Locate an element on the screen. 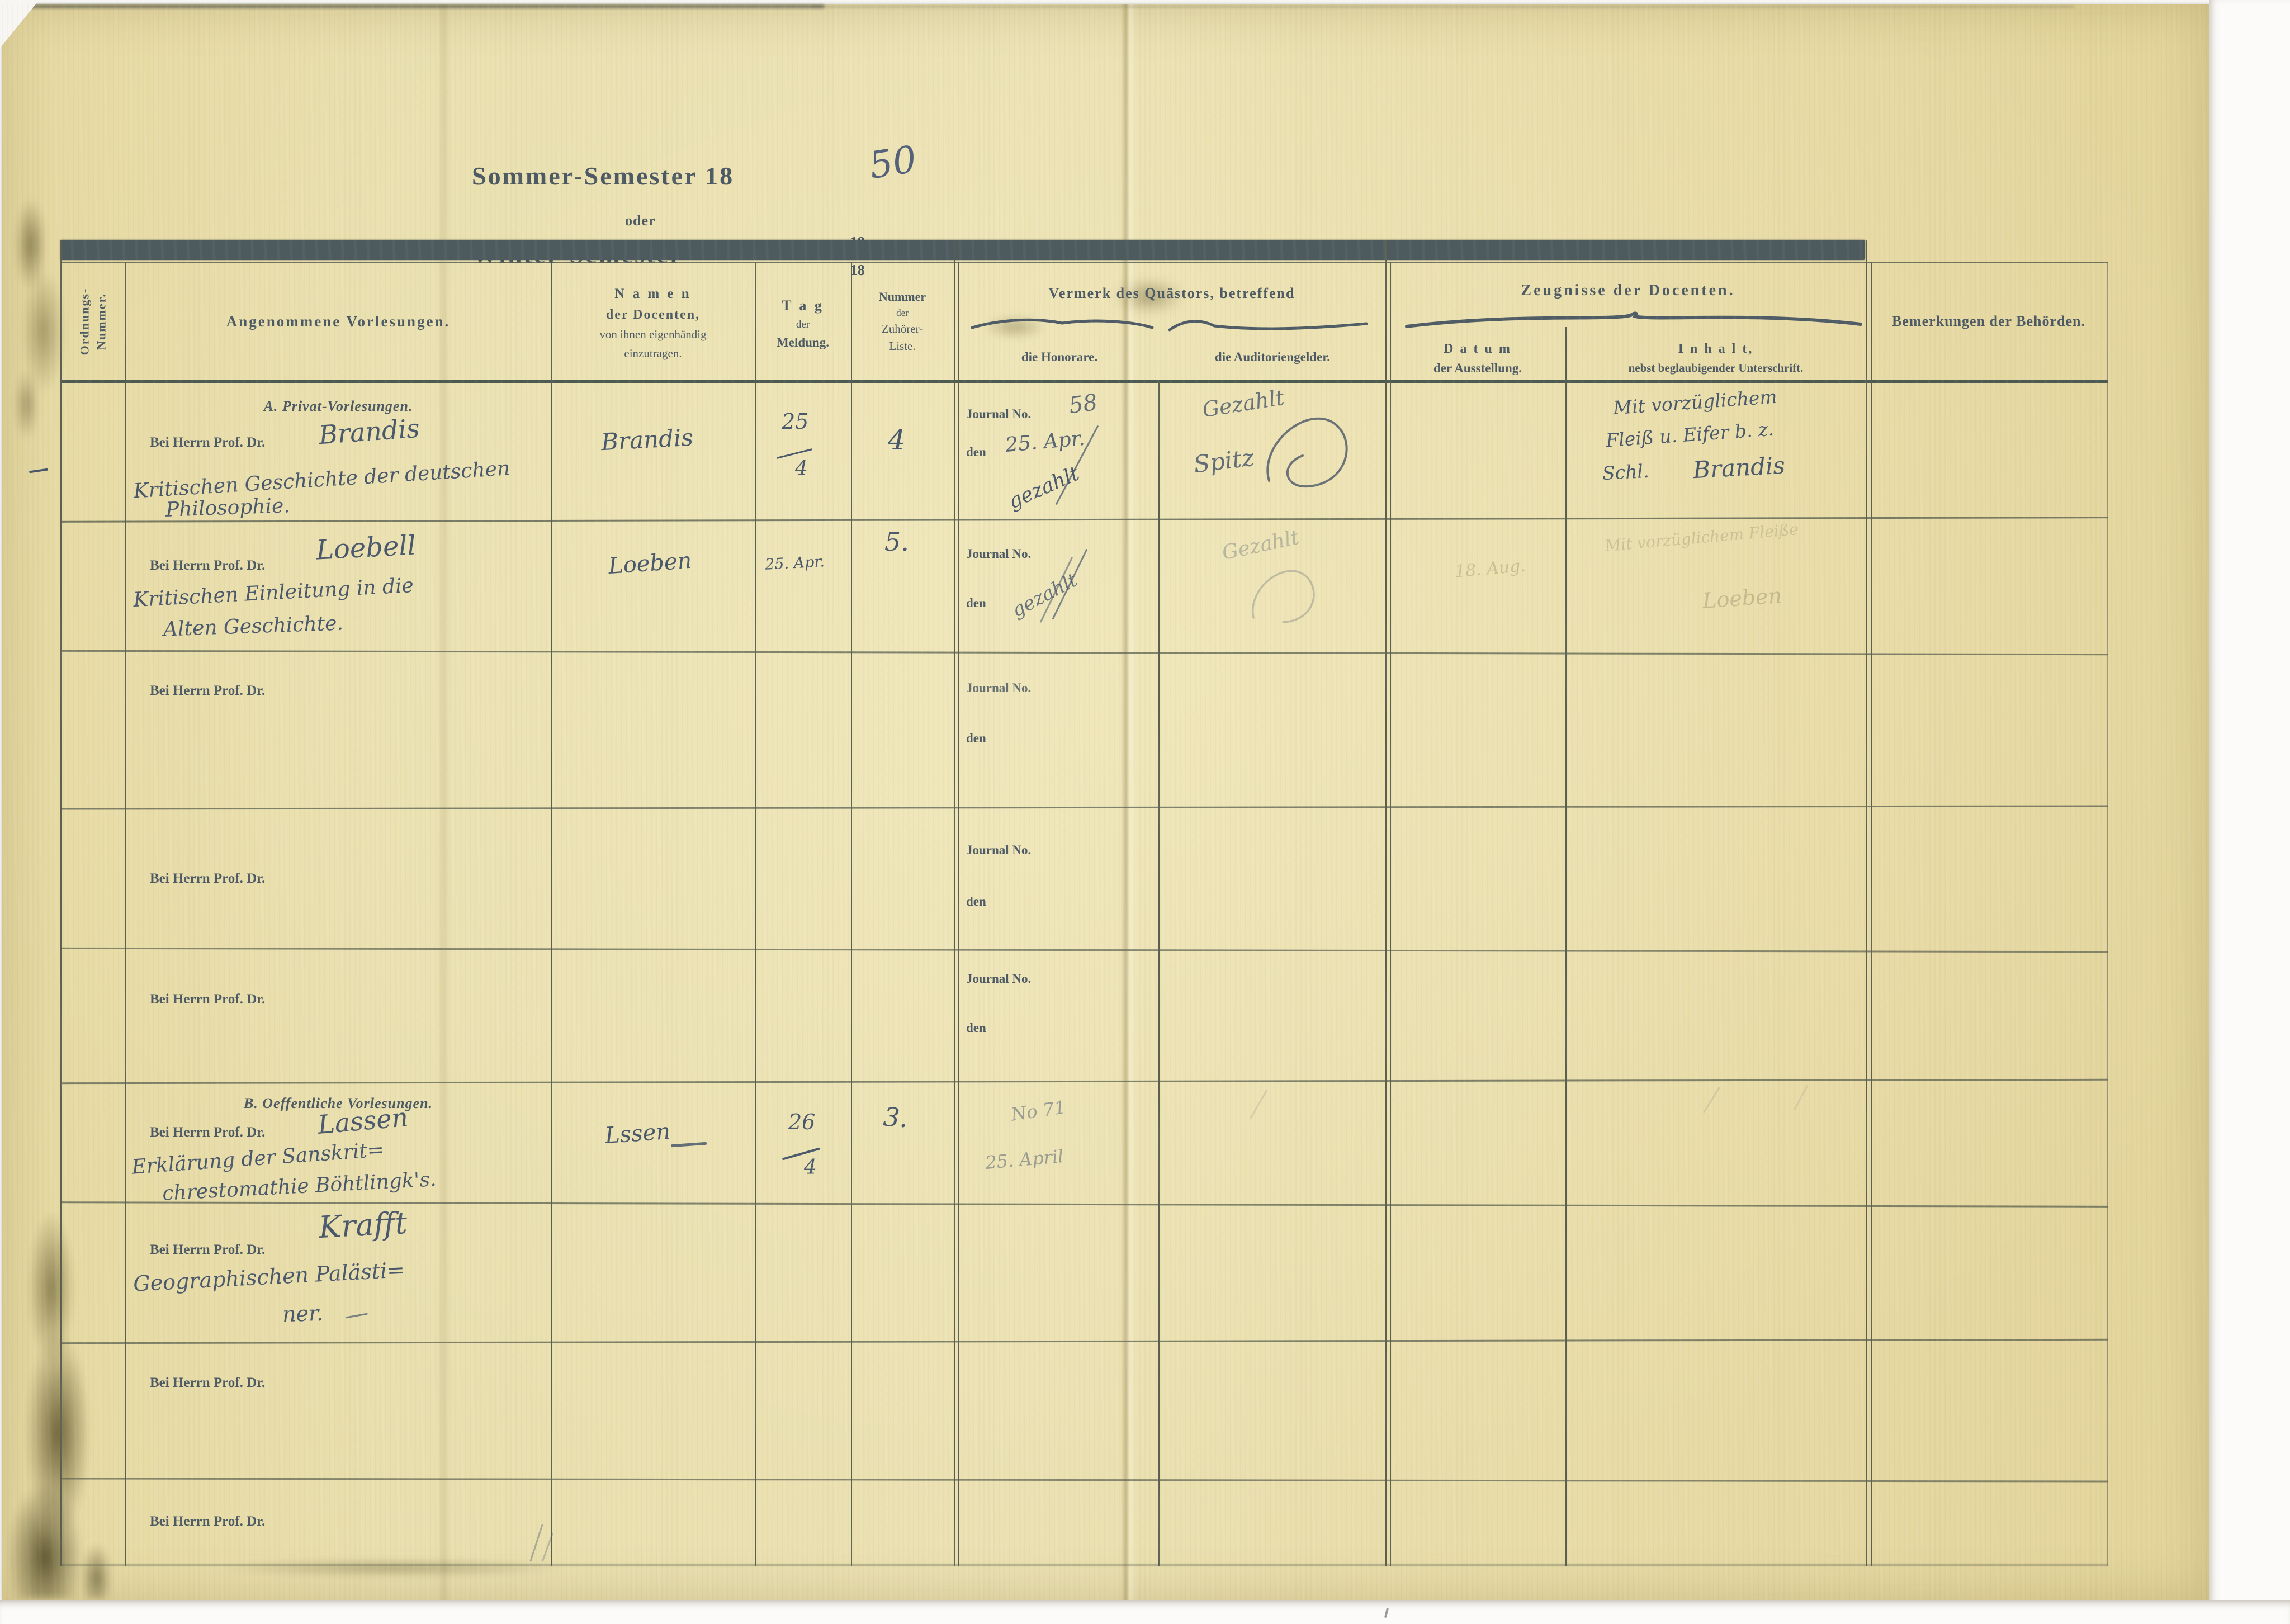 The width and height of the screenshot is (2290, 1624). row6-docent-signature: Lssen is located at coordinates (637, 1133).